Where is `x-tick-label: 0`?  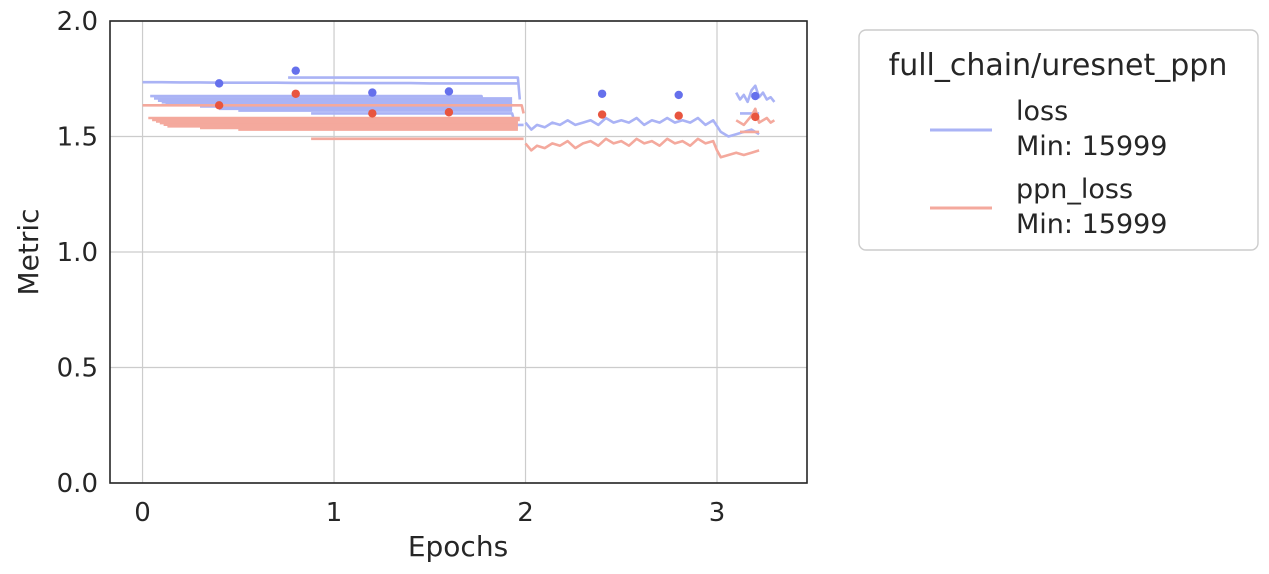 x-tick-label: 0 is located at coordinates (142, 513).